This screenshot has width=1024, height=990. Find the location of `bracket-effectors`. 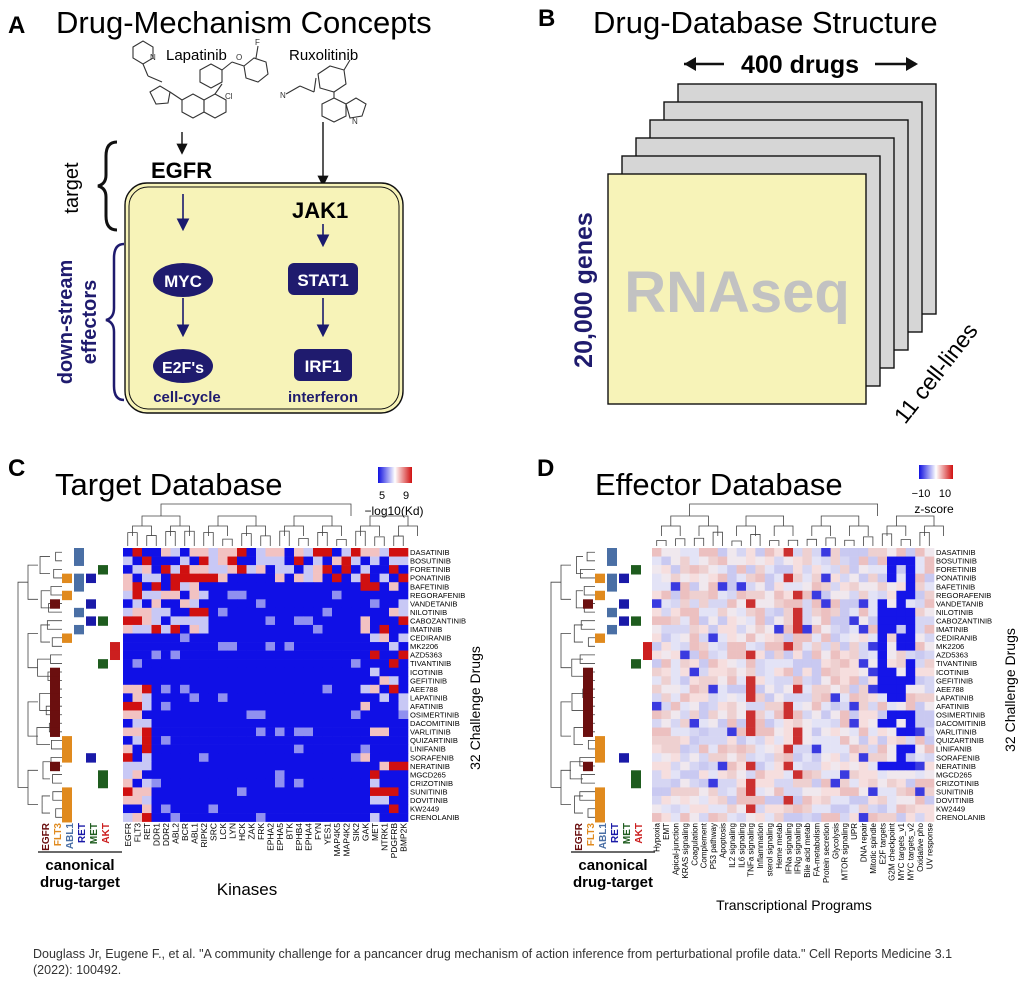

bracket-effectors is located at coordinates (115, 322).